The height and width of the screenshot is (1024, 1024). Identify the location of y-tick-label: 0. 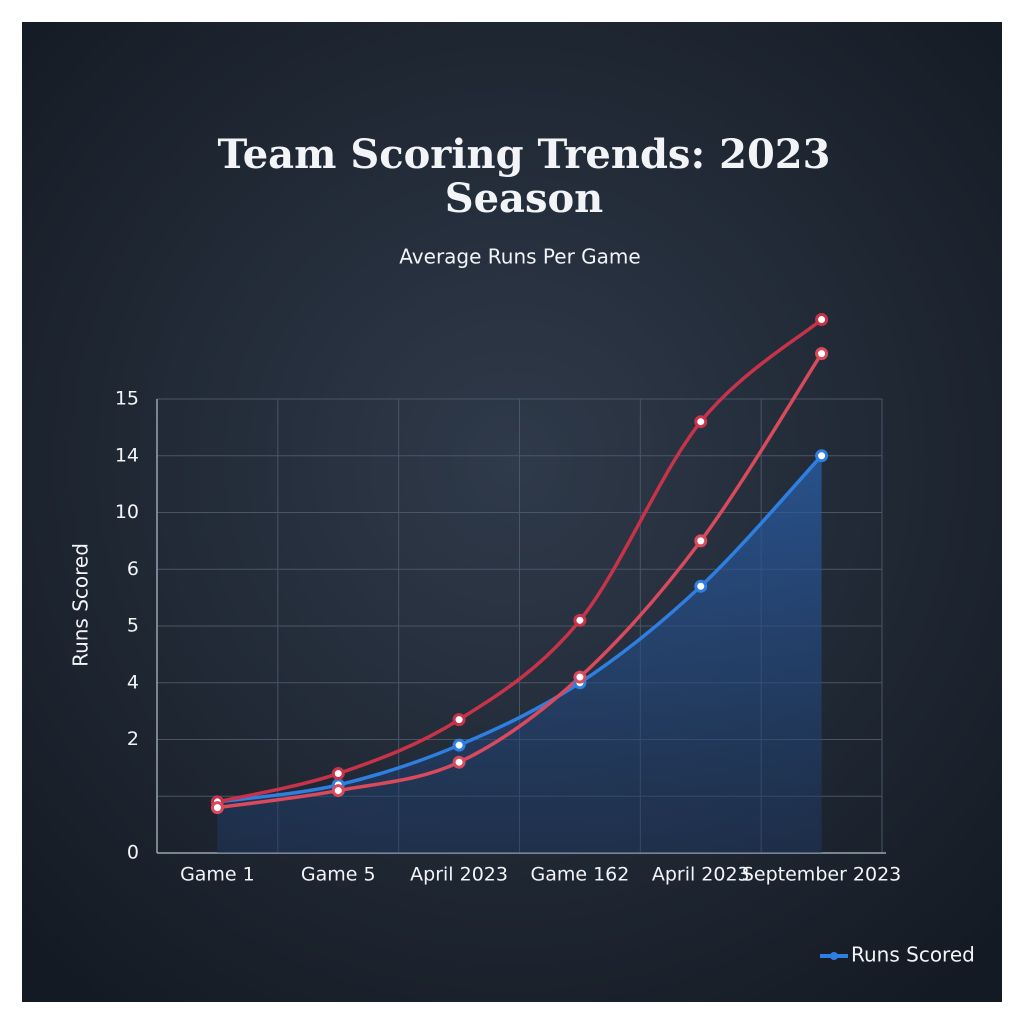
(133, 853).